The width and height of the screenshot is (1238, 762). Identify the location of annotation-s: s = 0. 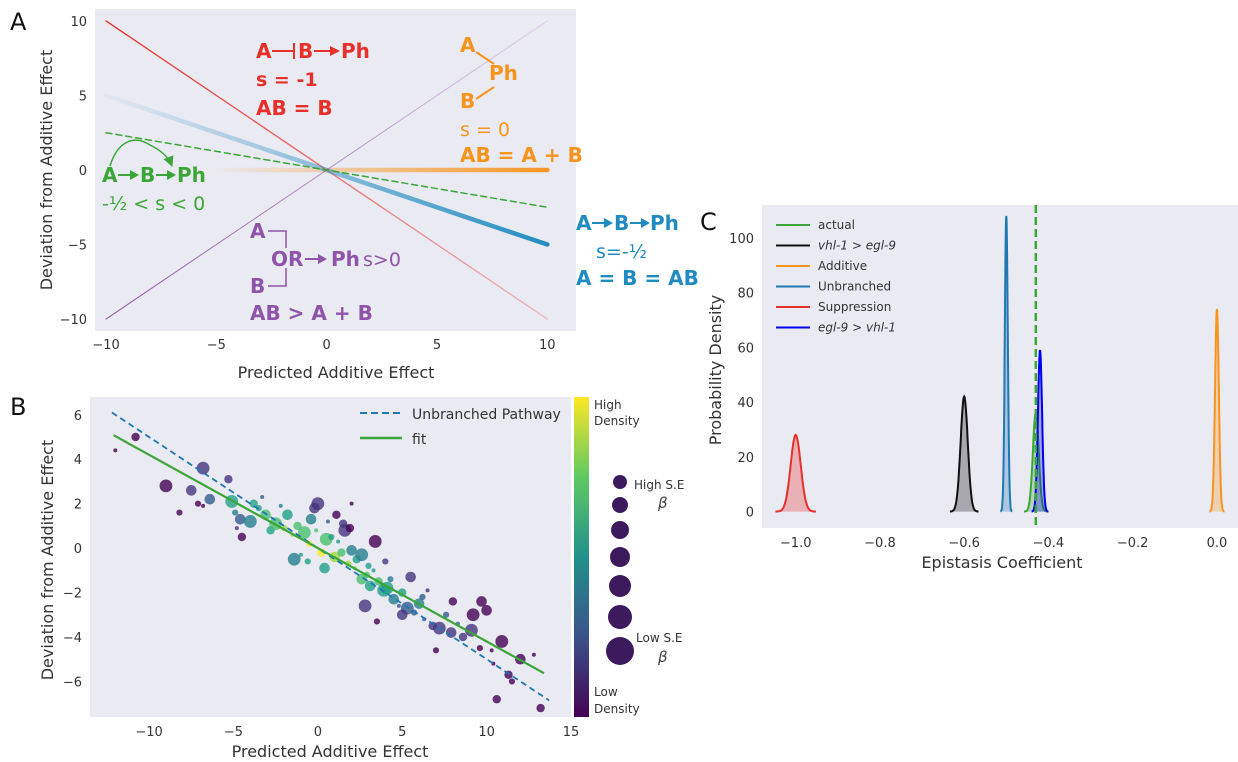
(485, 130).